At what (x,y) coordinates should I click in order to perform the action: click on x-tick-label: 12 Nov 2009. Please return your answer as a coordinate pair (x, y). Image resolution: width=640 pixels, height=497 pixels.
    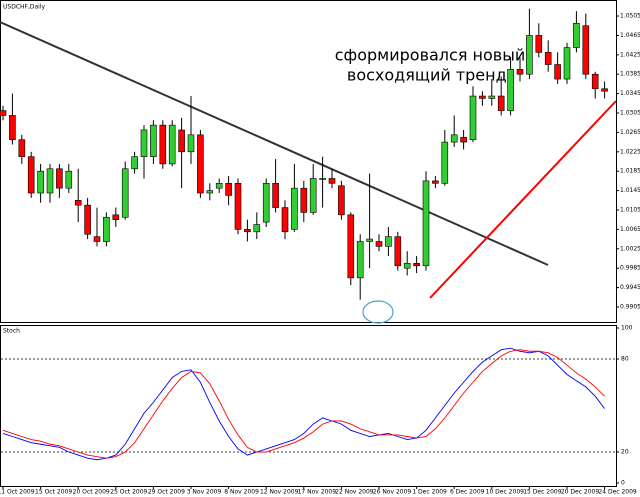
    Looking at the image, I should click on (279, 492).